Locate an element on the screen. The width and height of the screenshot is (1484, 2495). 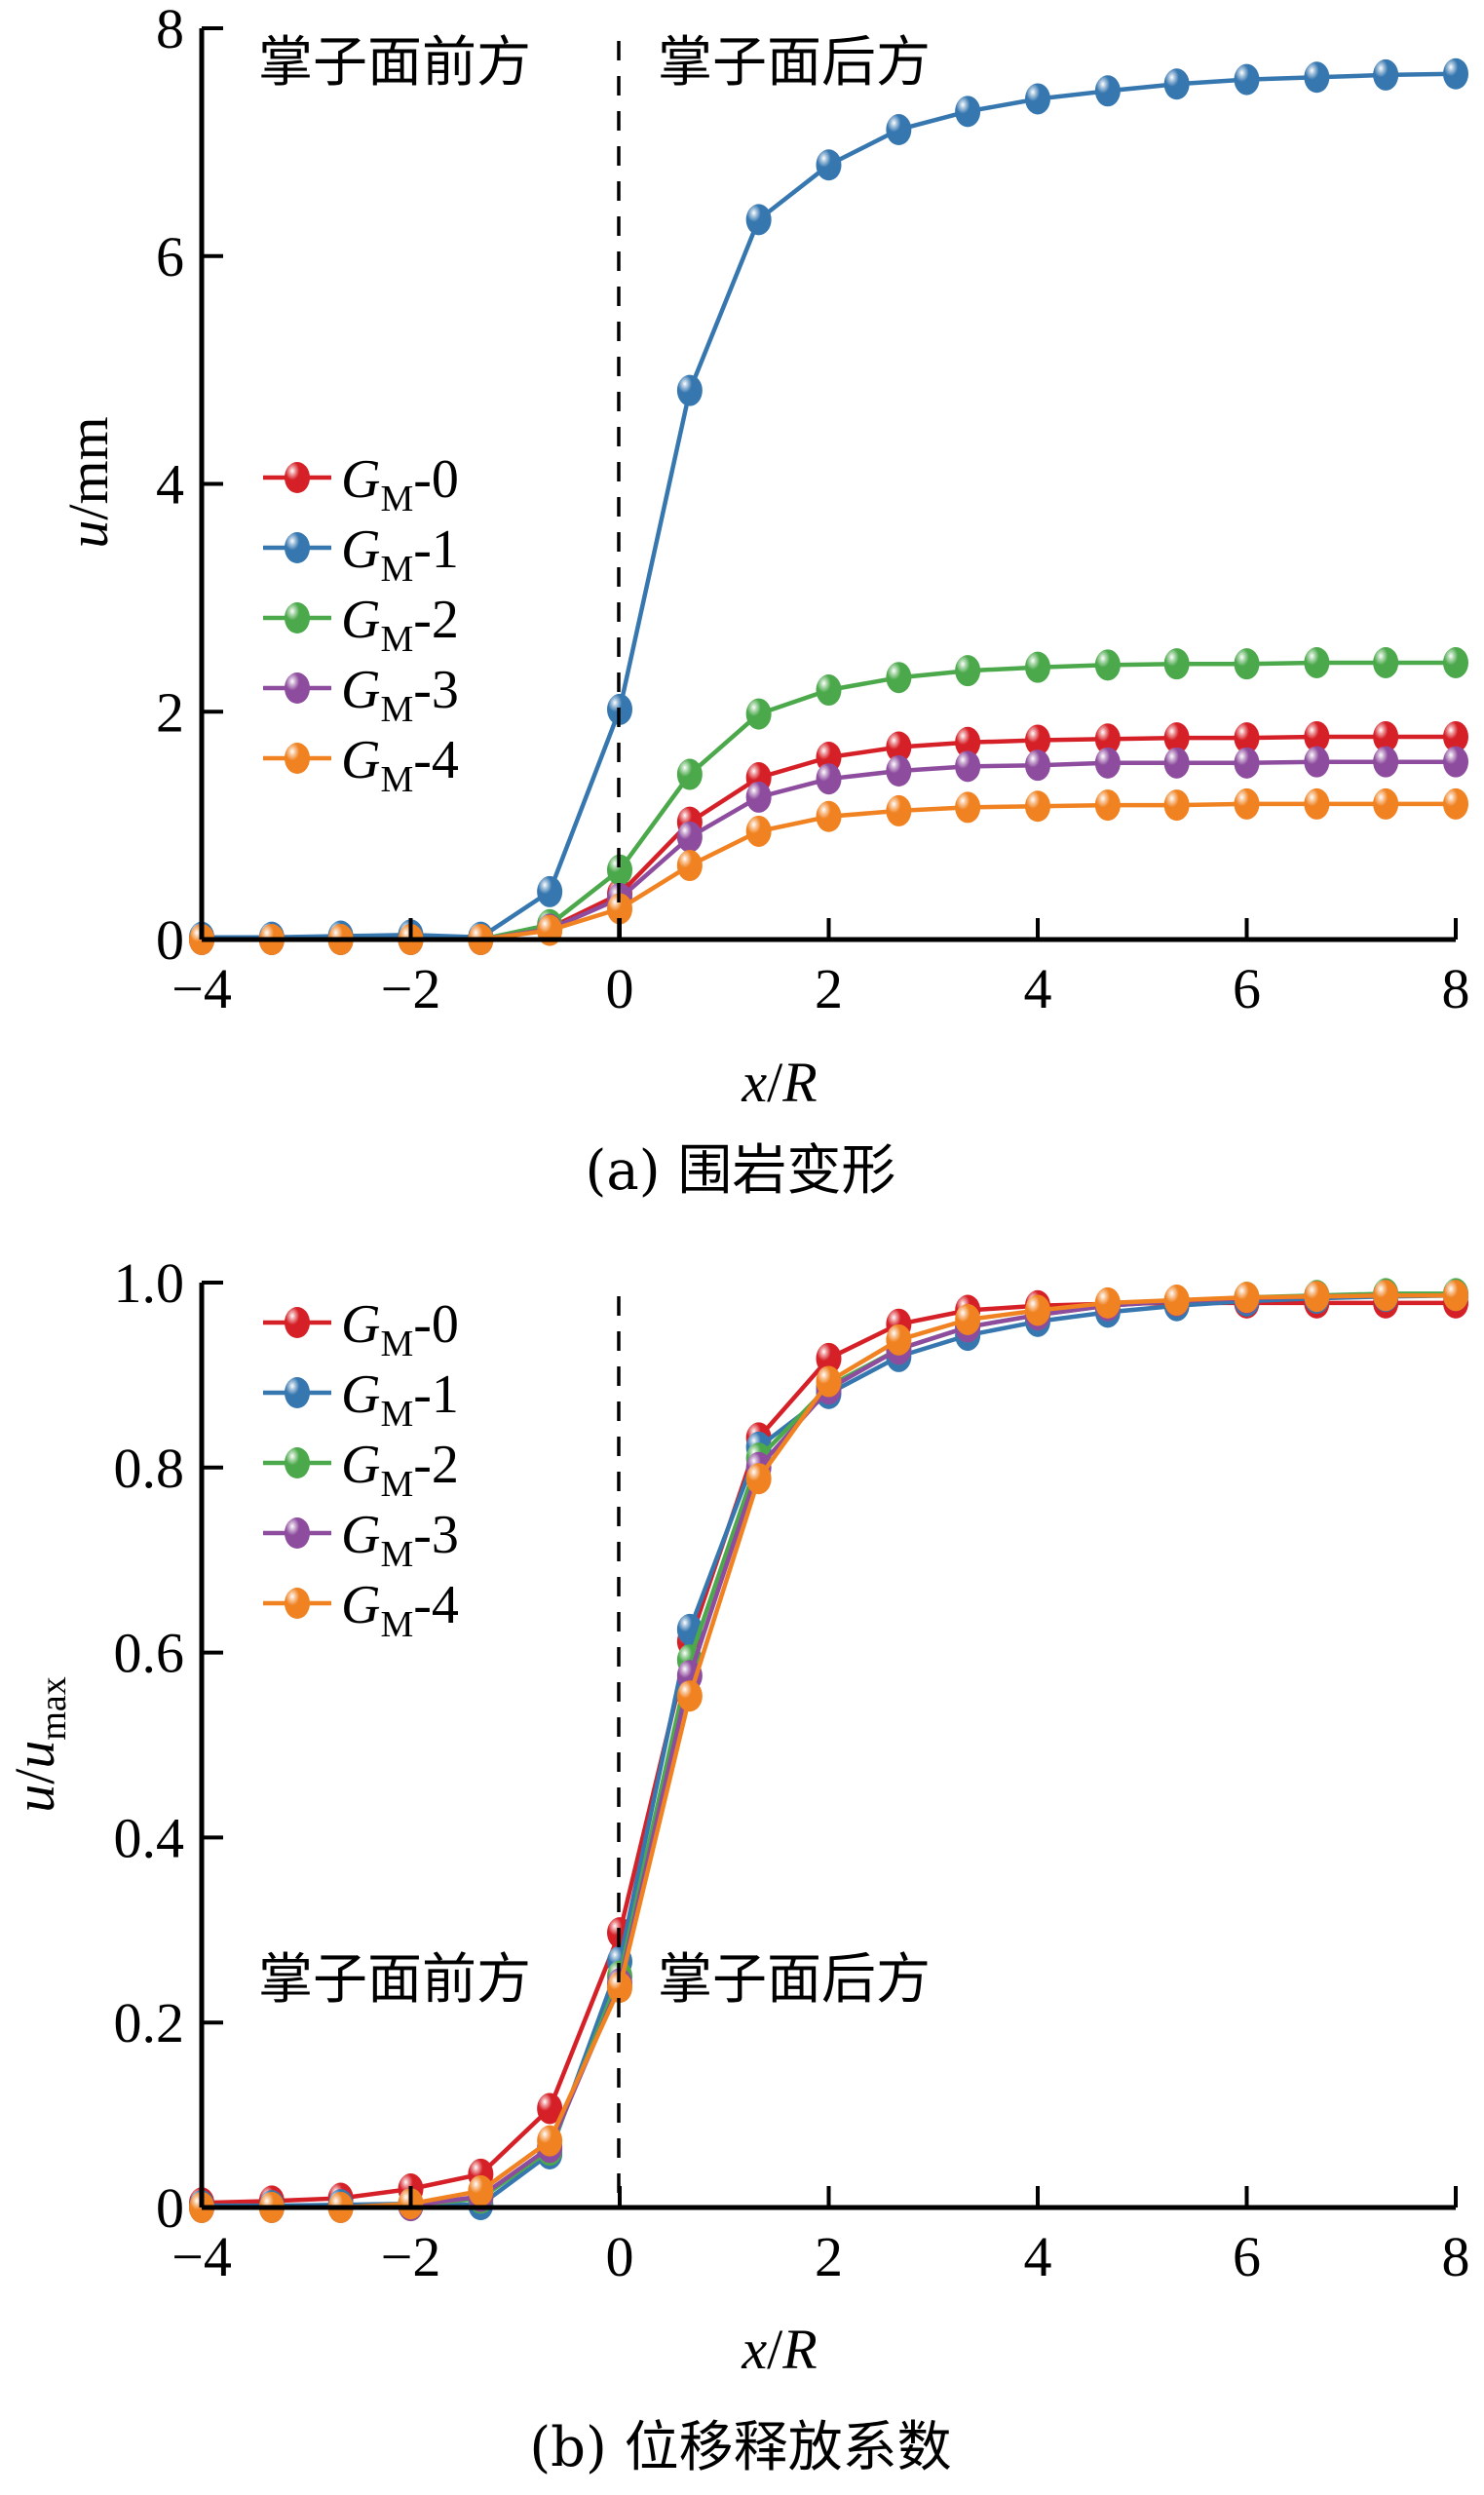
chart-b-ylabel-u: u is located at coordinates (34, 1799).